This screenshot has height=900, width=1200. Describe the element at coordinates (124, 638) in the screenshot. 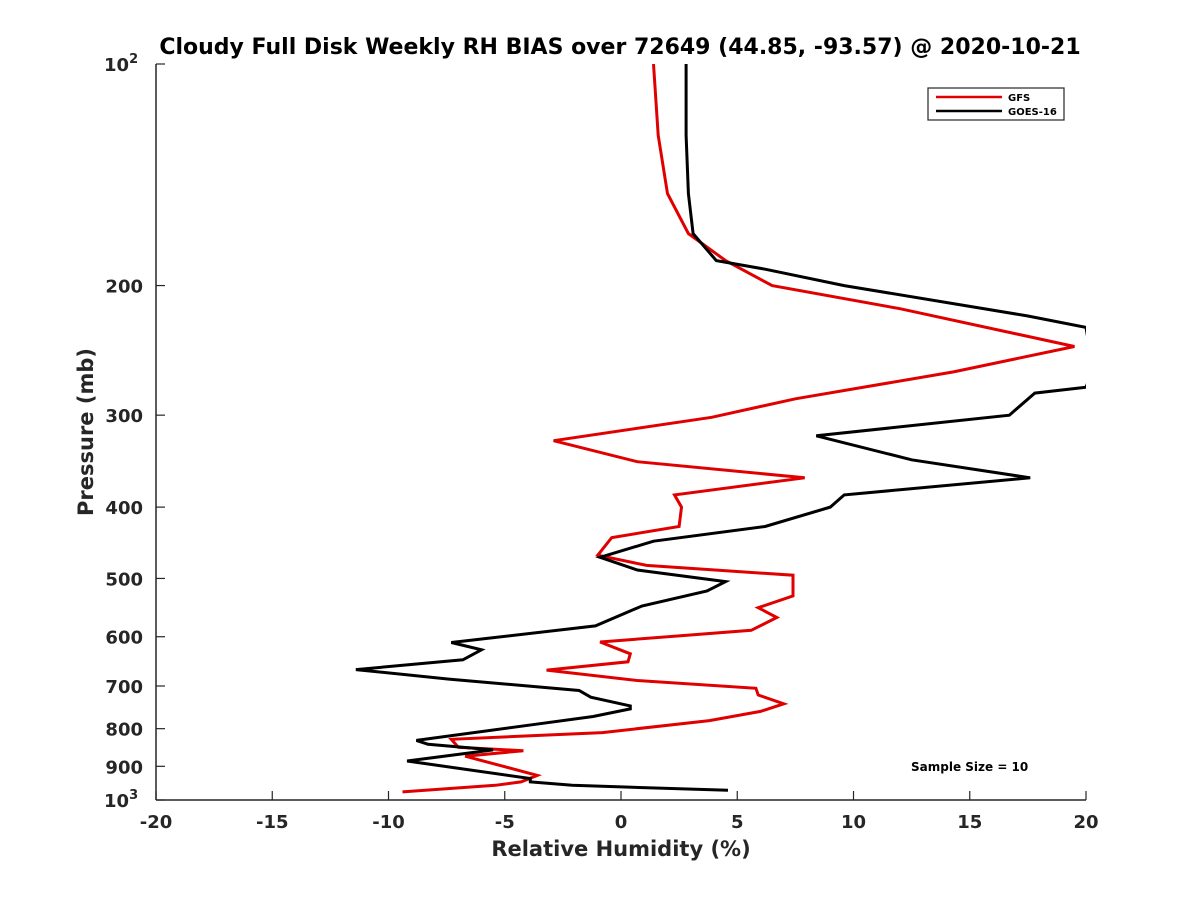

I see `y-tick-label: 600` at that location.